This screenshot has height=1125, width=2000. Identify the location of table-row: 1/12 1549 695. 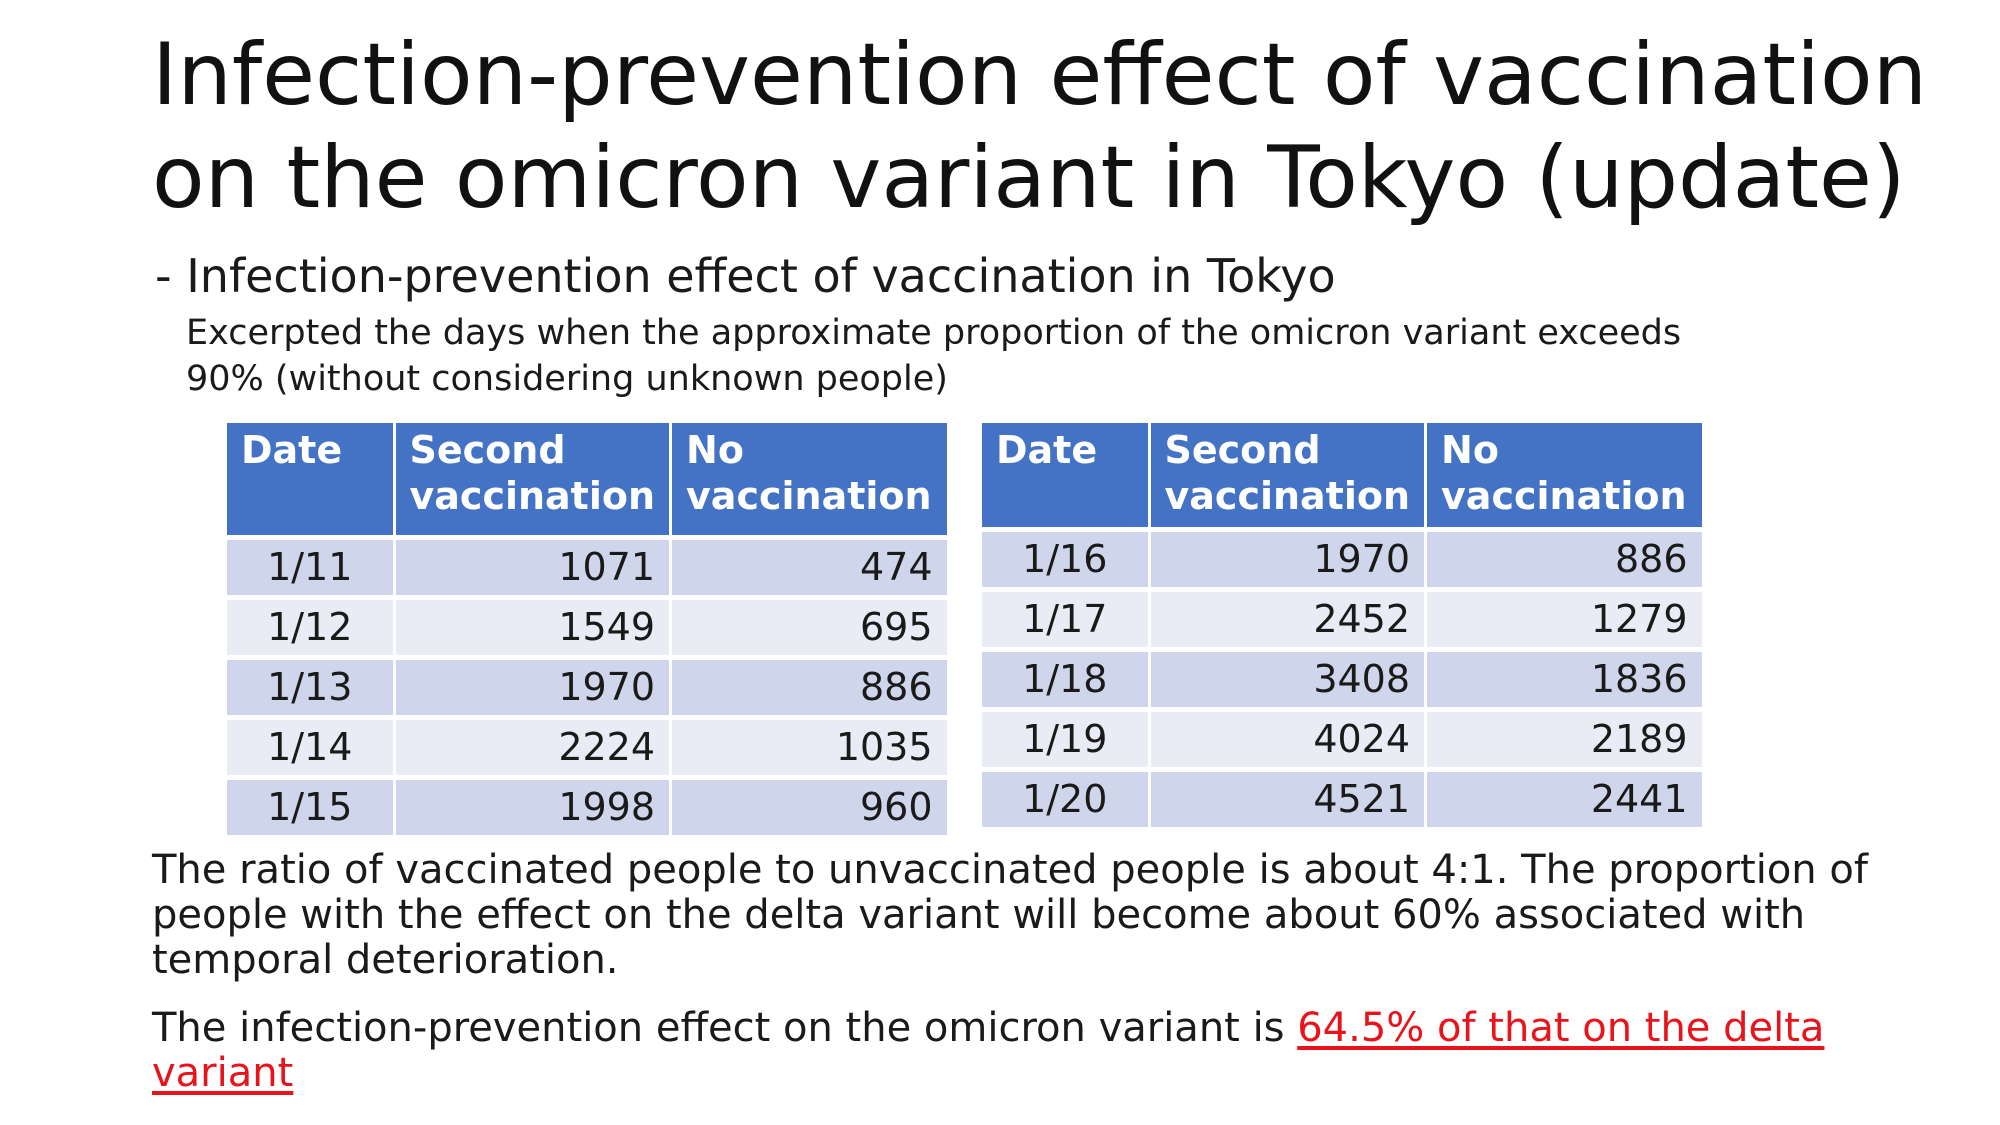
(587, 628).